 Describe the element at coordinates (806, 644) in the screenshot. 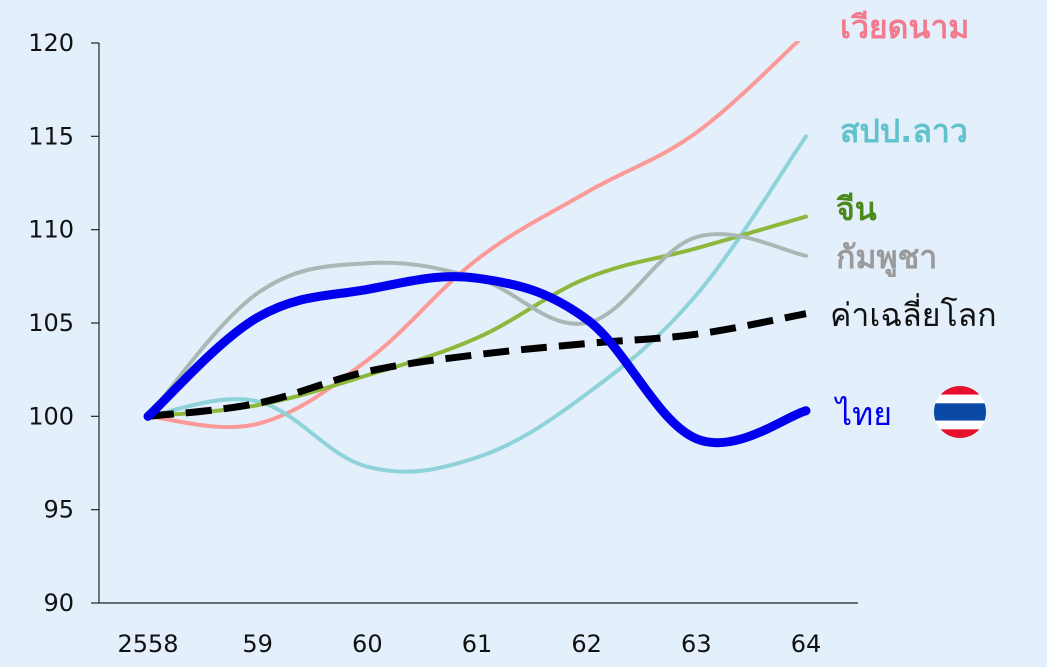

I see `x-tick-label: 64` at that location.